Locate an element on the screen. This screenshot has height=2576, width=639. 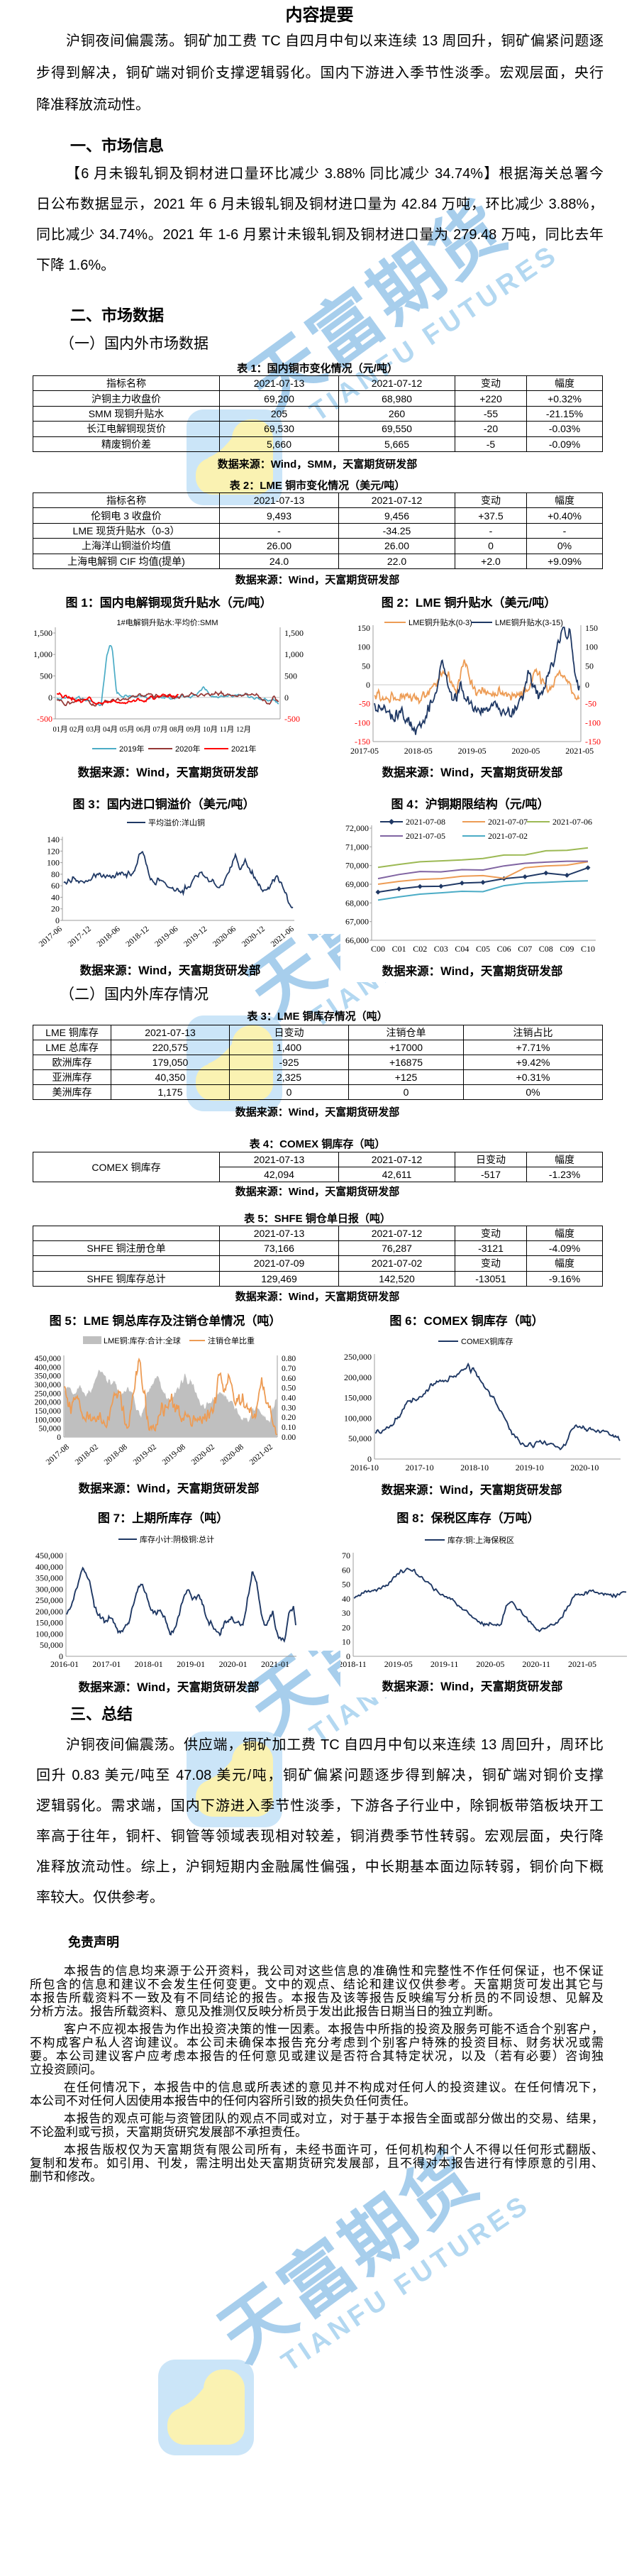
svg-text: 300,000 is located at coordinates (49, 1589).